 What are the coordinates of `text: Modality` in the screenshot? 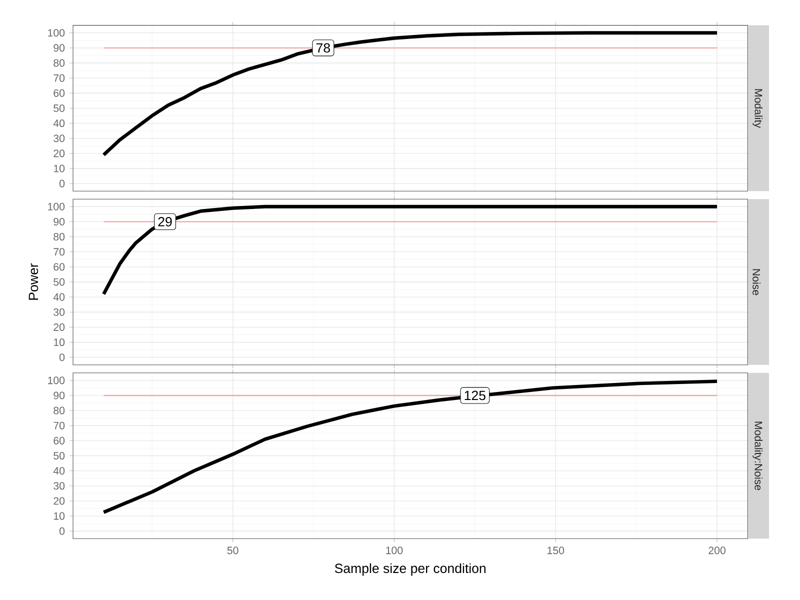 It's located at (757, 108).